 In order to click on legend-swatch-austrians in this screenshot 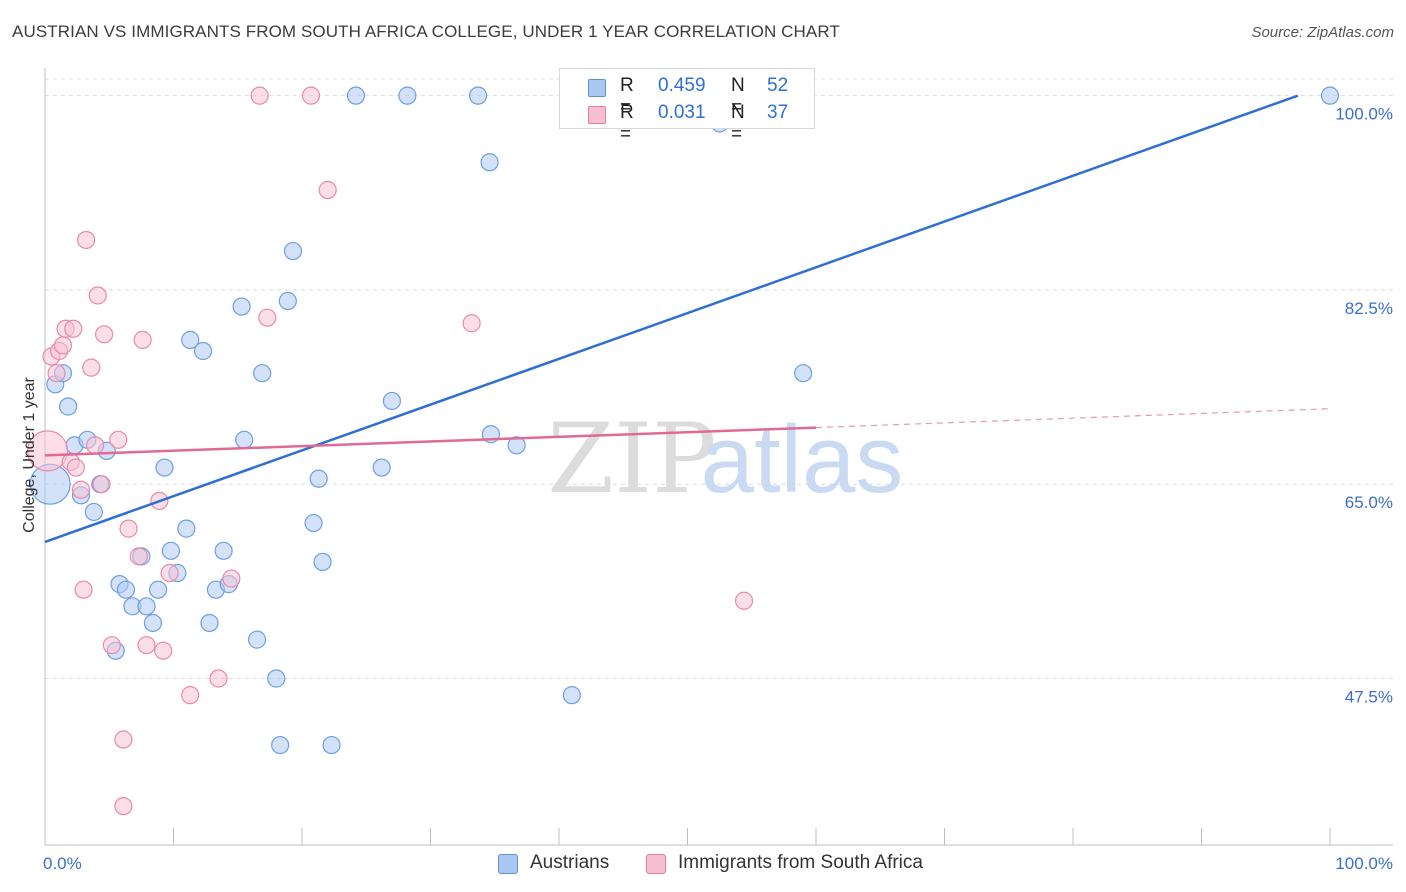, I will do `click(508, 864)`.